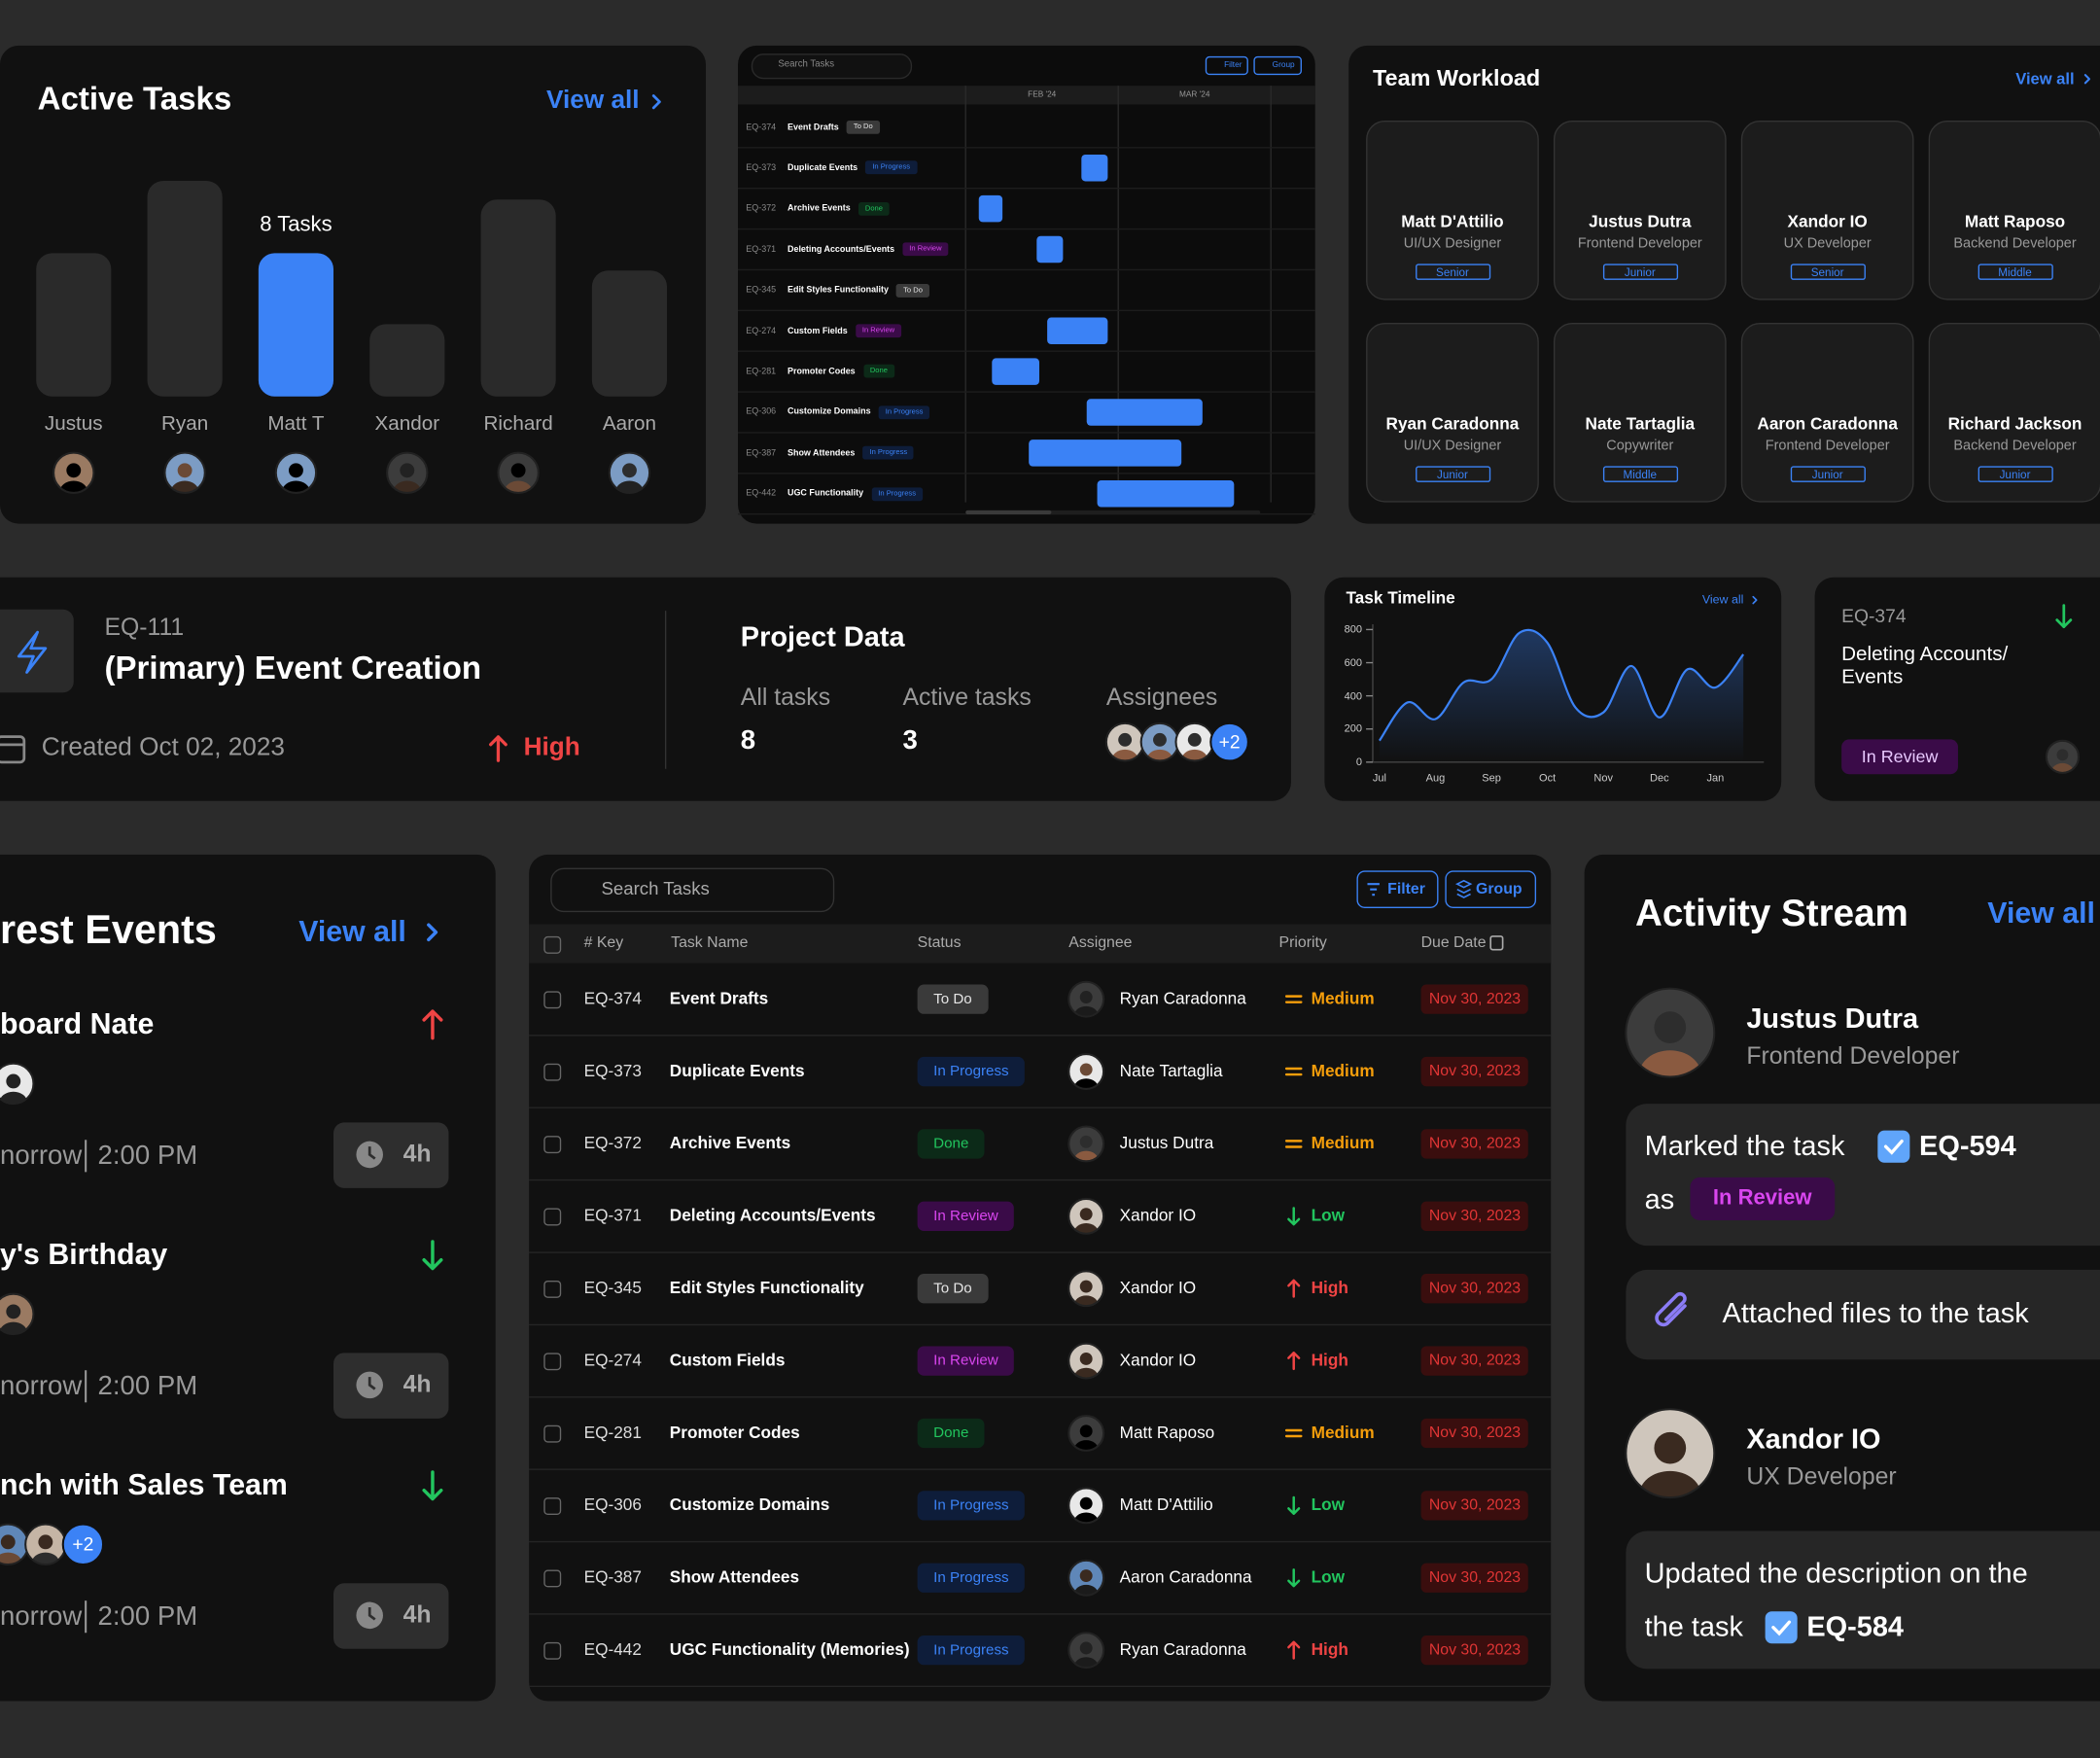  I want to click on check-icon, so click(1781, 1627).